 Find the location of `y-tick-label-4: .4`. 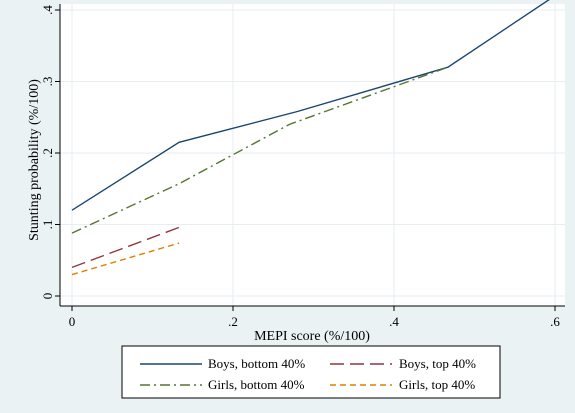

y-tick-label-4: .4 is located at coordinates (47, 10).